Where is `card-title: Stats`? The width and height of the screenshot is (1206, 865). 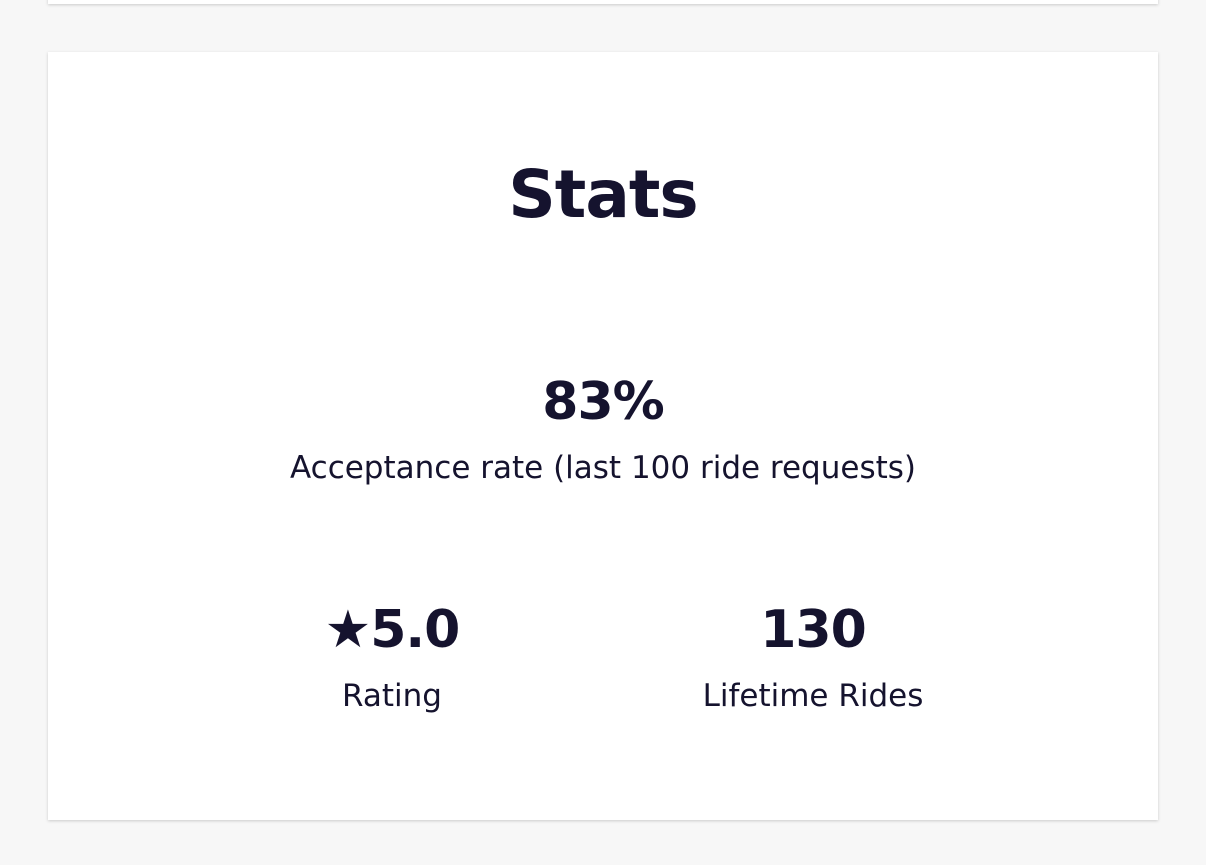 card-title: Stats is located at coordinates (603, 194).